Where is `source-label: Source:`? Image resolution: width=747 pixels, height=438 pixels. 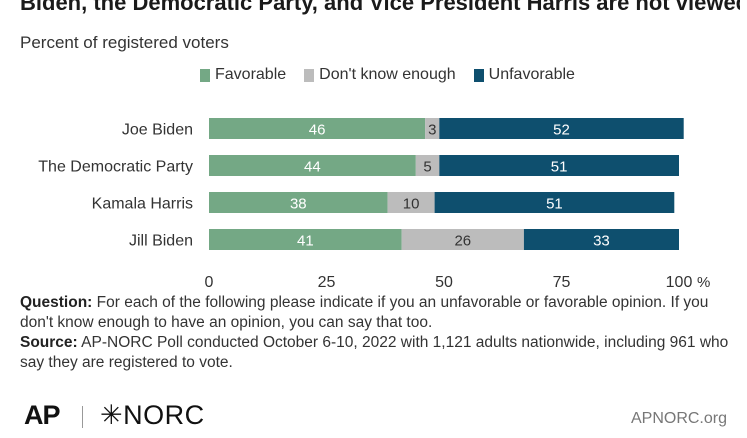 source-label: Source: is located at coordinates (49, 342).